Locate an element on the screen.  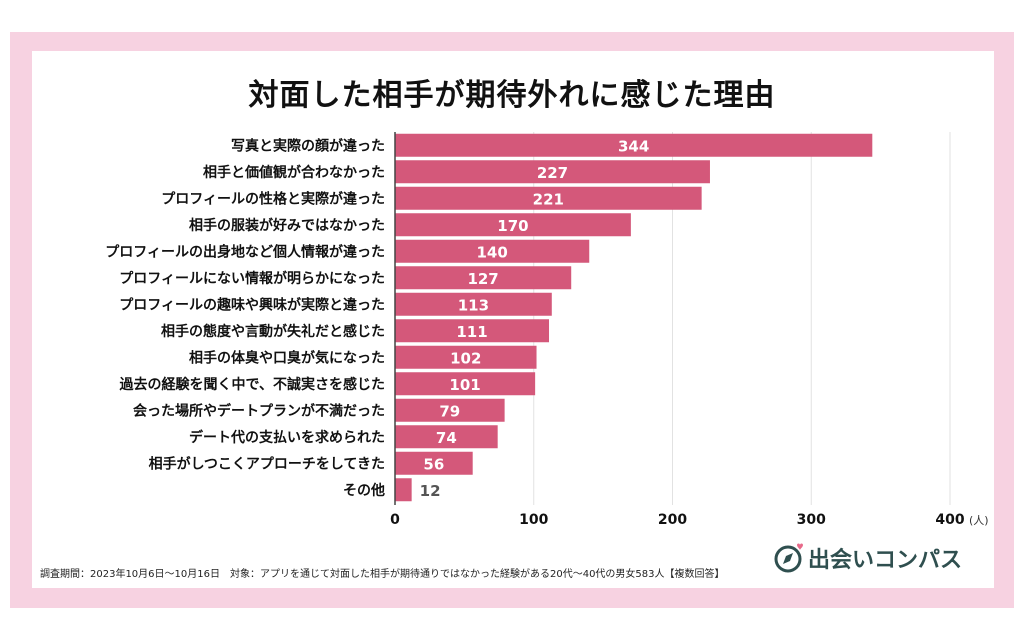
category-label: プロフィールの性格と実際が違った is located at coordinates (273, 198).